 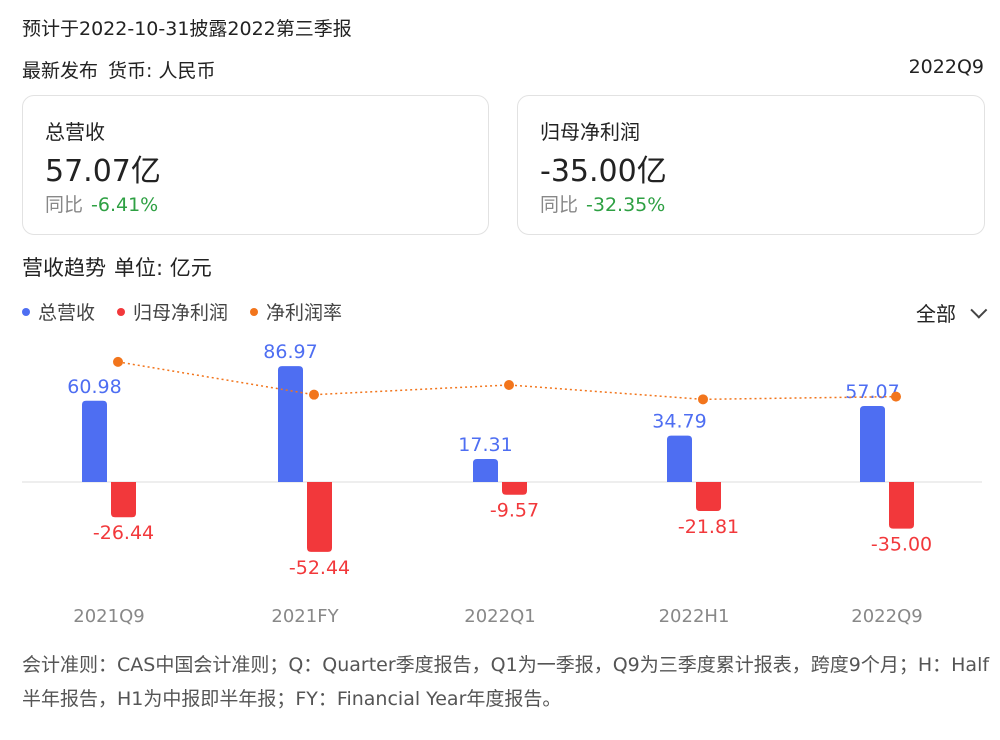 What do you see at coordinates (708, 527) in the screenshot?
I see `net-profit-data-label: -21.81` at bounding box center [708, 527].